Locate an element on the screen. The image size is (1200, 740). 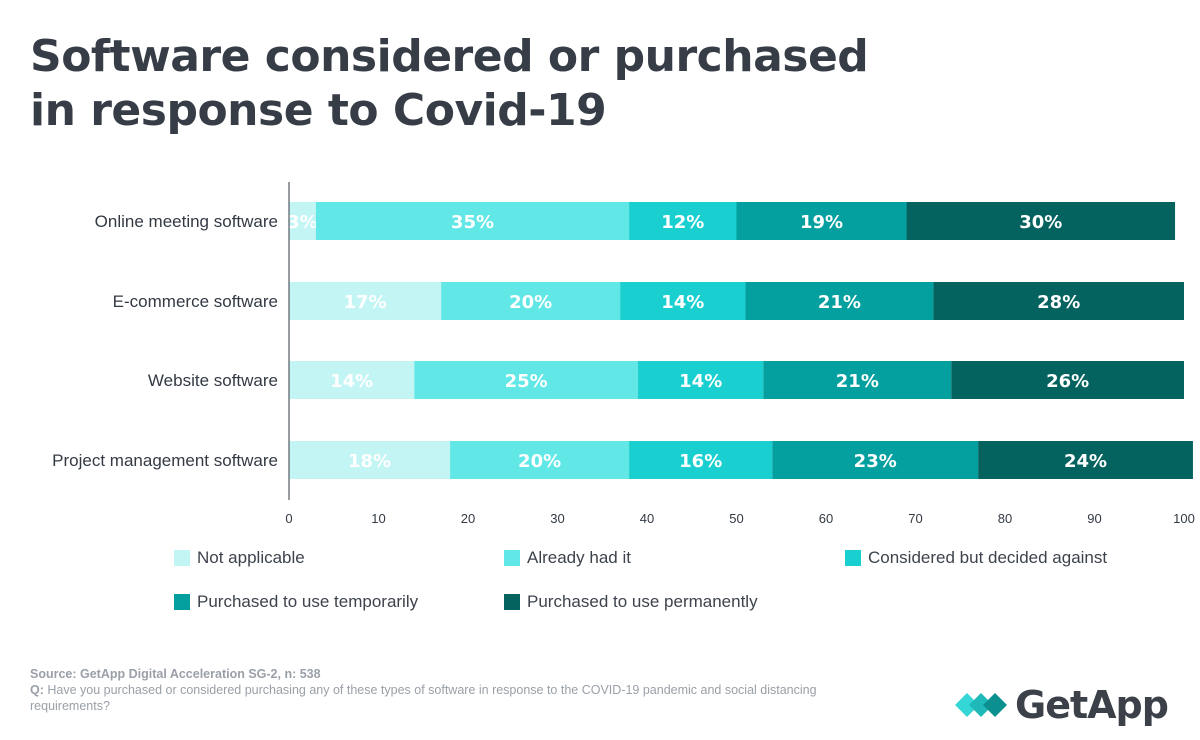
bar-value-label: 24% is located at coordinates (1085, 461).